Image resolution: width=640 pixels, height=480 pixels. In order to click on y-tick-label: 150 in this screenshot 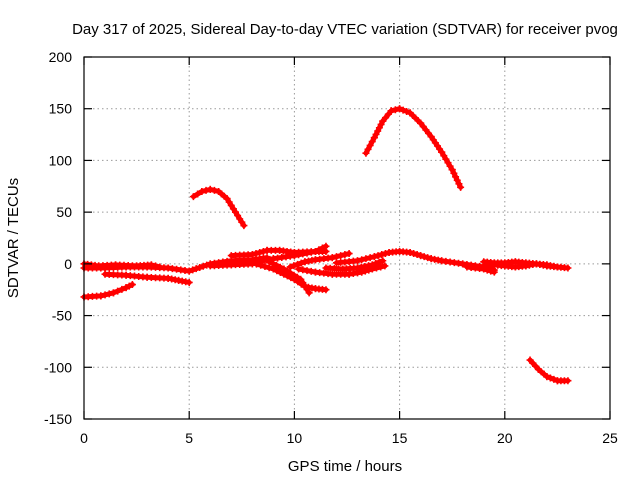, I will do `click(61, 109)`.